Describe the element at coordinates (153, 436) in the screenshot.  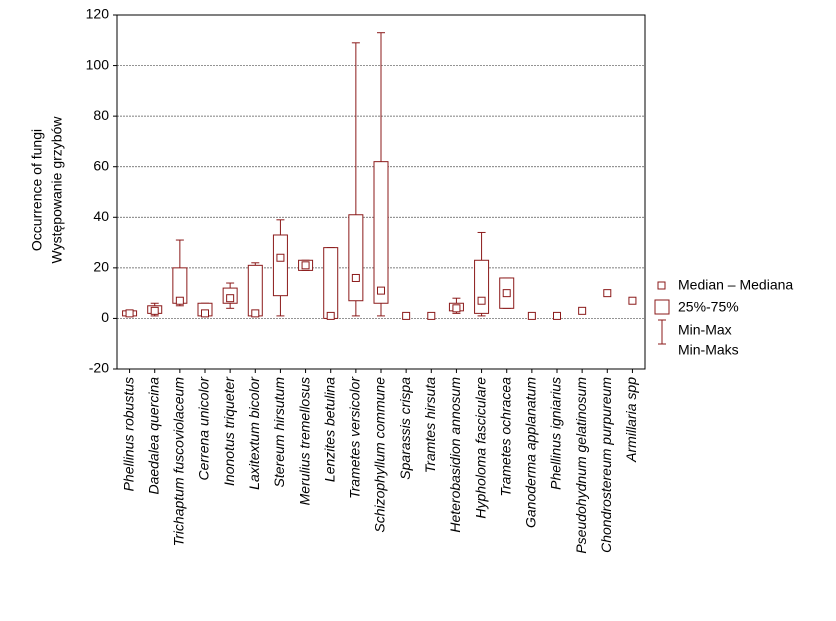
I see `x-tick-label: Daedalea quercina` at that location.